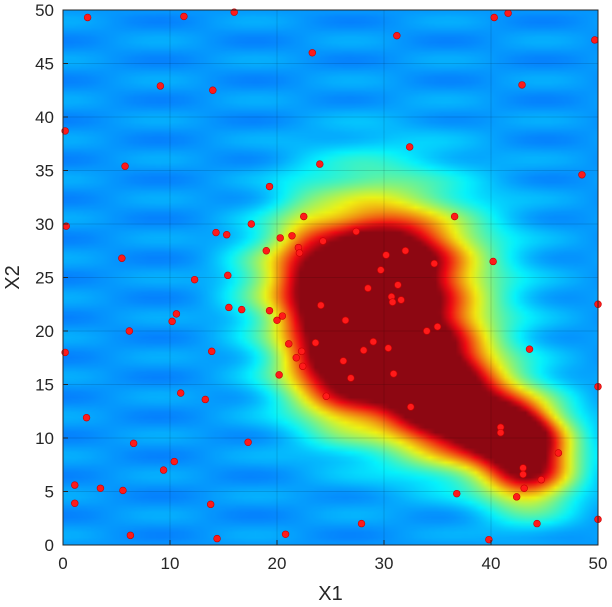  I want to click on x-axis-label: X1, so click(330, 594).